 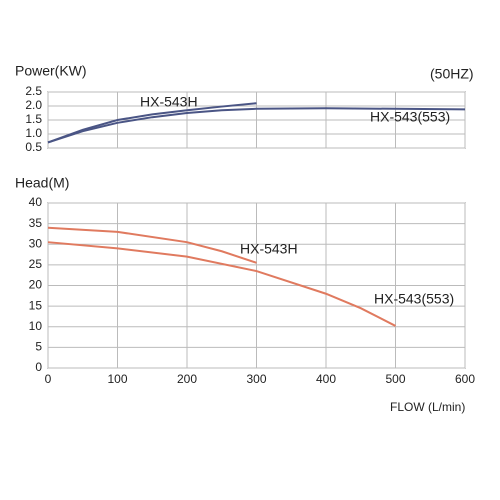 What do you see at coordinates (33, 147) in the screenshot?
I see `y-tick-label: 0.5` at bounding box center [33, 147].